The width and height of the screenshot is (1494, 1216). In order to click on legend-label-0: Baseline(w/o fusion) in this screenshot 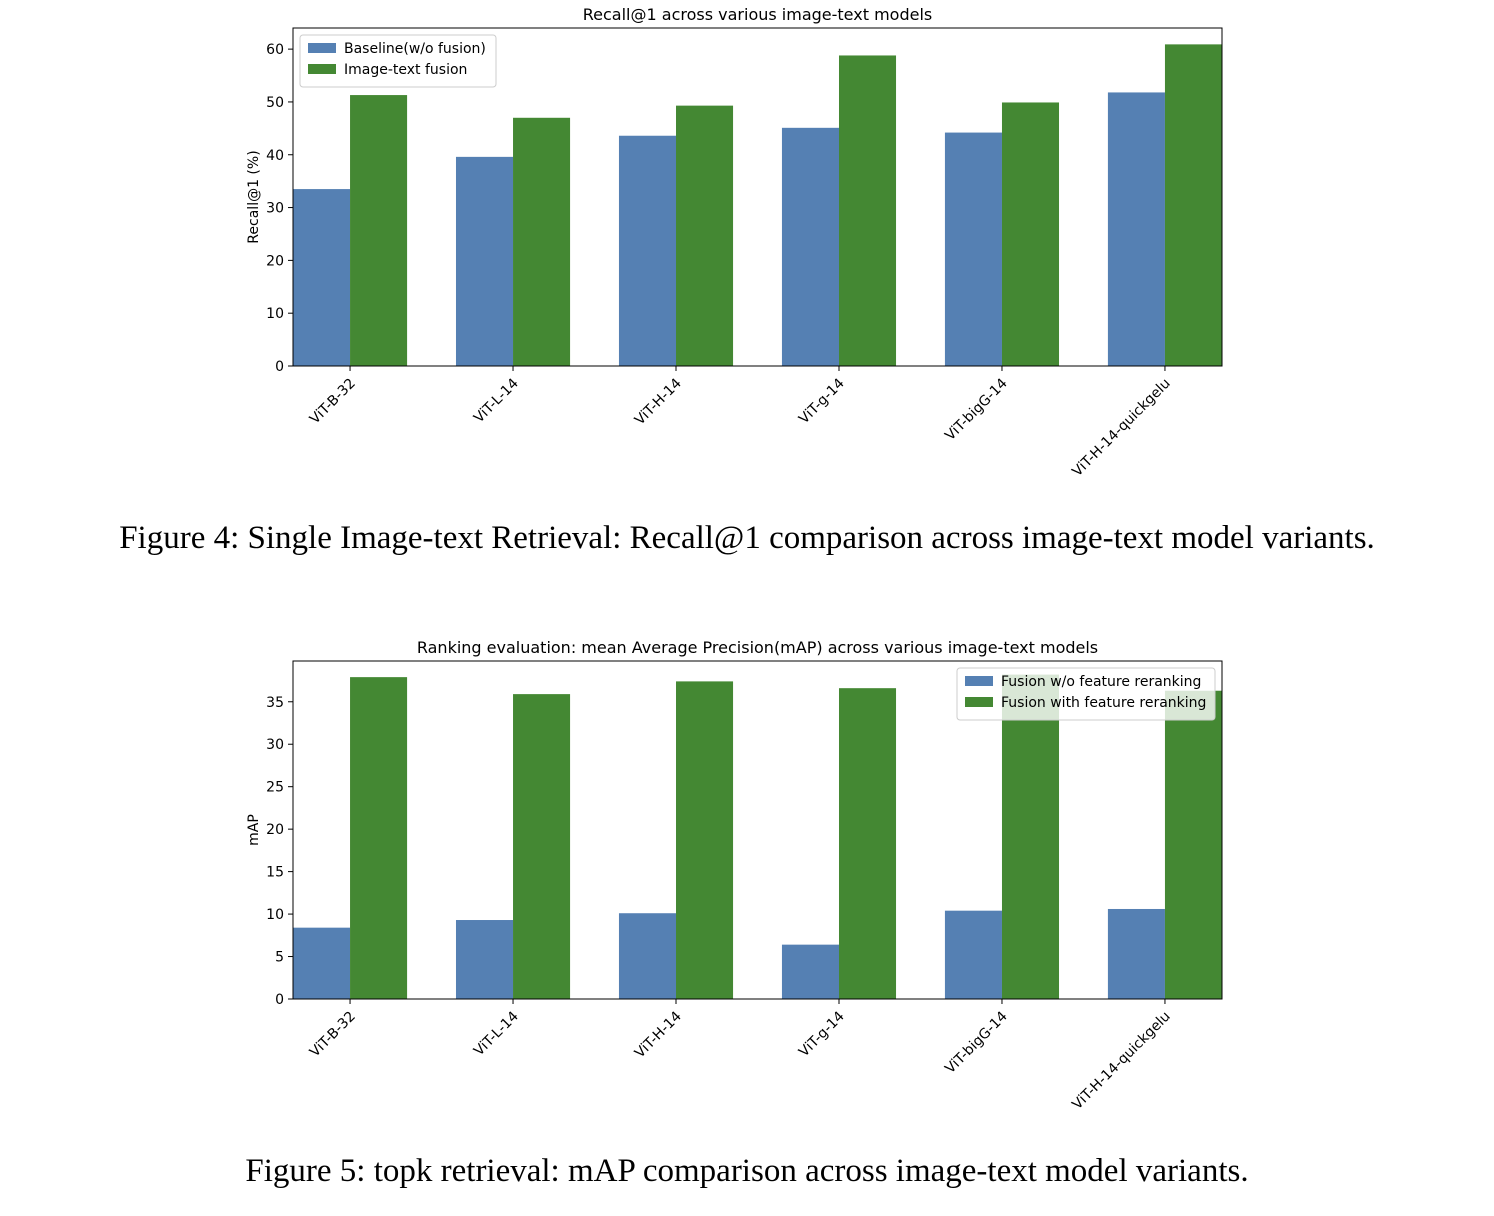, I will do `click(415, 49)`.